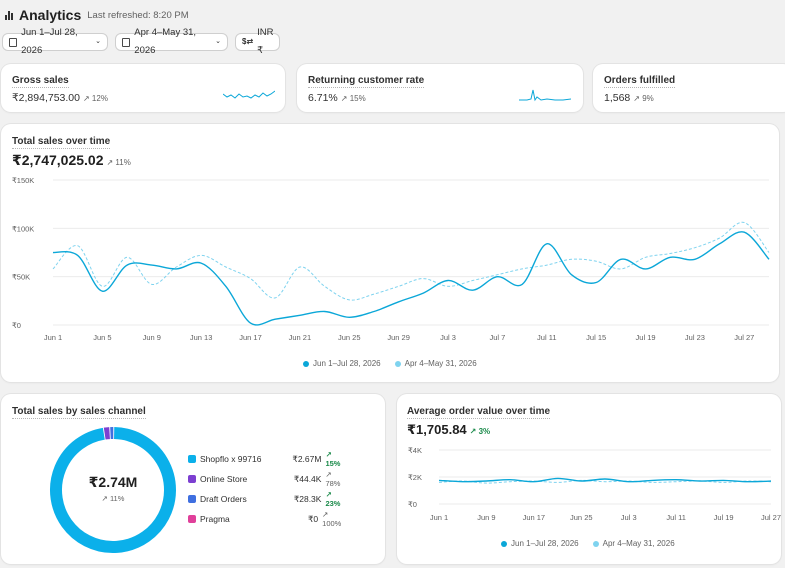  I want to click on kpi-change: ↗ 12%, so click(95, 98).